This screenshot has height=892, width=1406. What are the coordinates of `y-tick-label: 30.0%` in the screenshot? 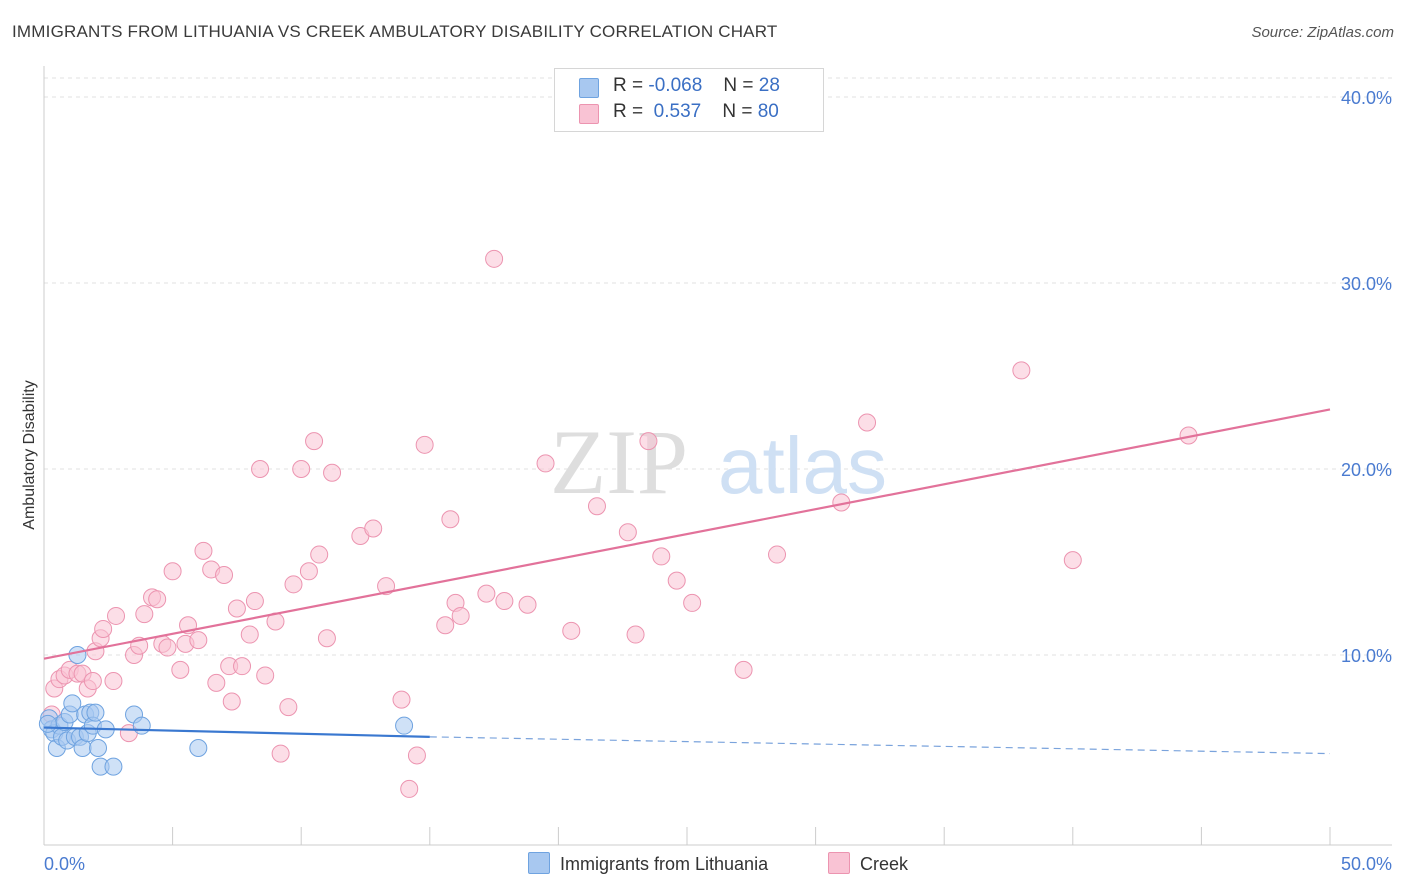 It's located at (1366, 284).